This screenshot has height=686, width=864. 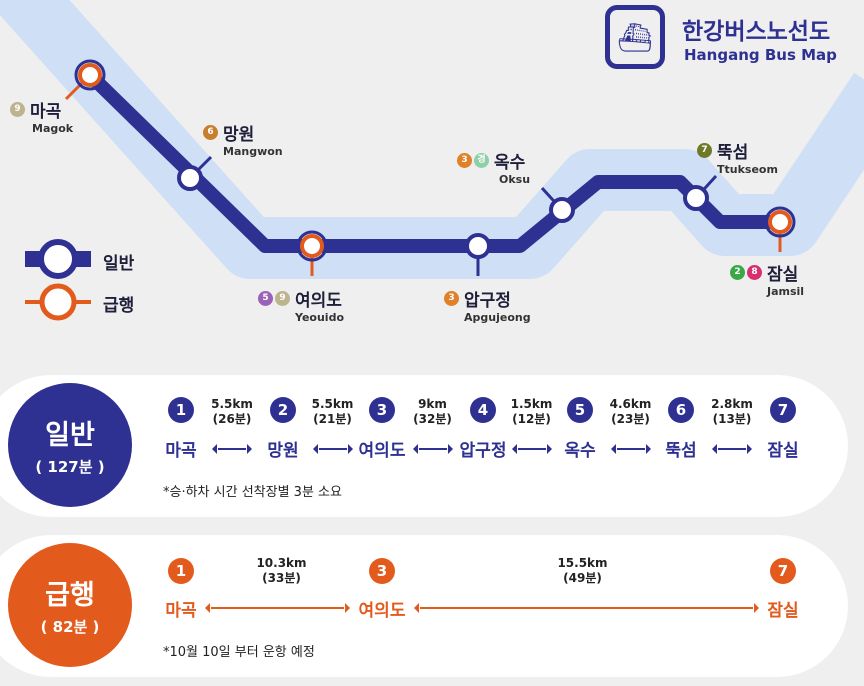 I want to click on station-node-mangwon, so click(x=190, y=178).